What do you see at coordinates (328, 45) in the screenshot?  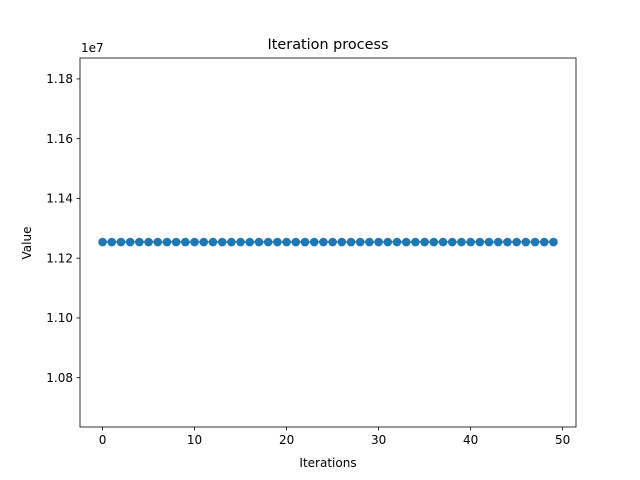 I see `chart-title: Iteration process` at bounding box center [328, 45].